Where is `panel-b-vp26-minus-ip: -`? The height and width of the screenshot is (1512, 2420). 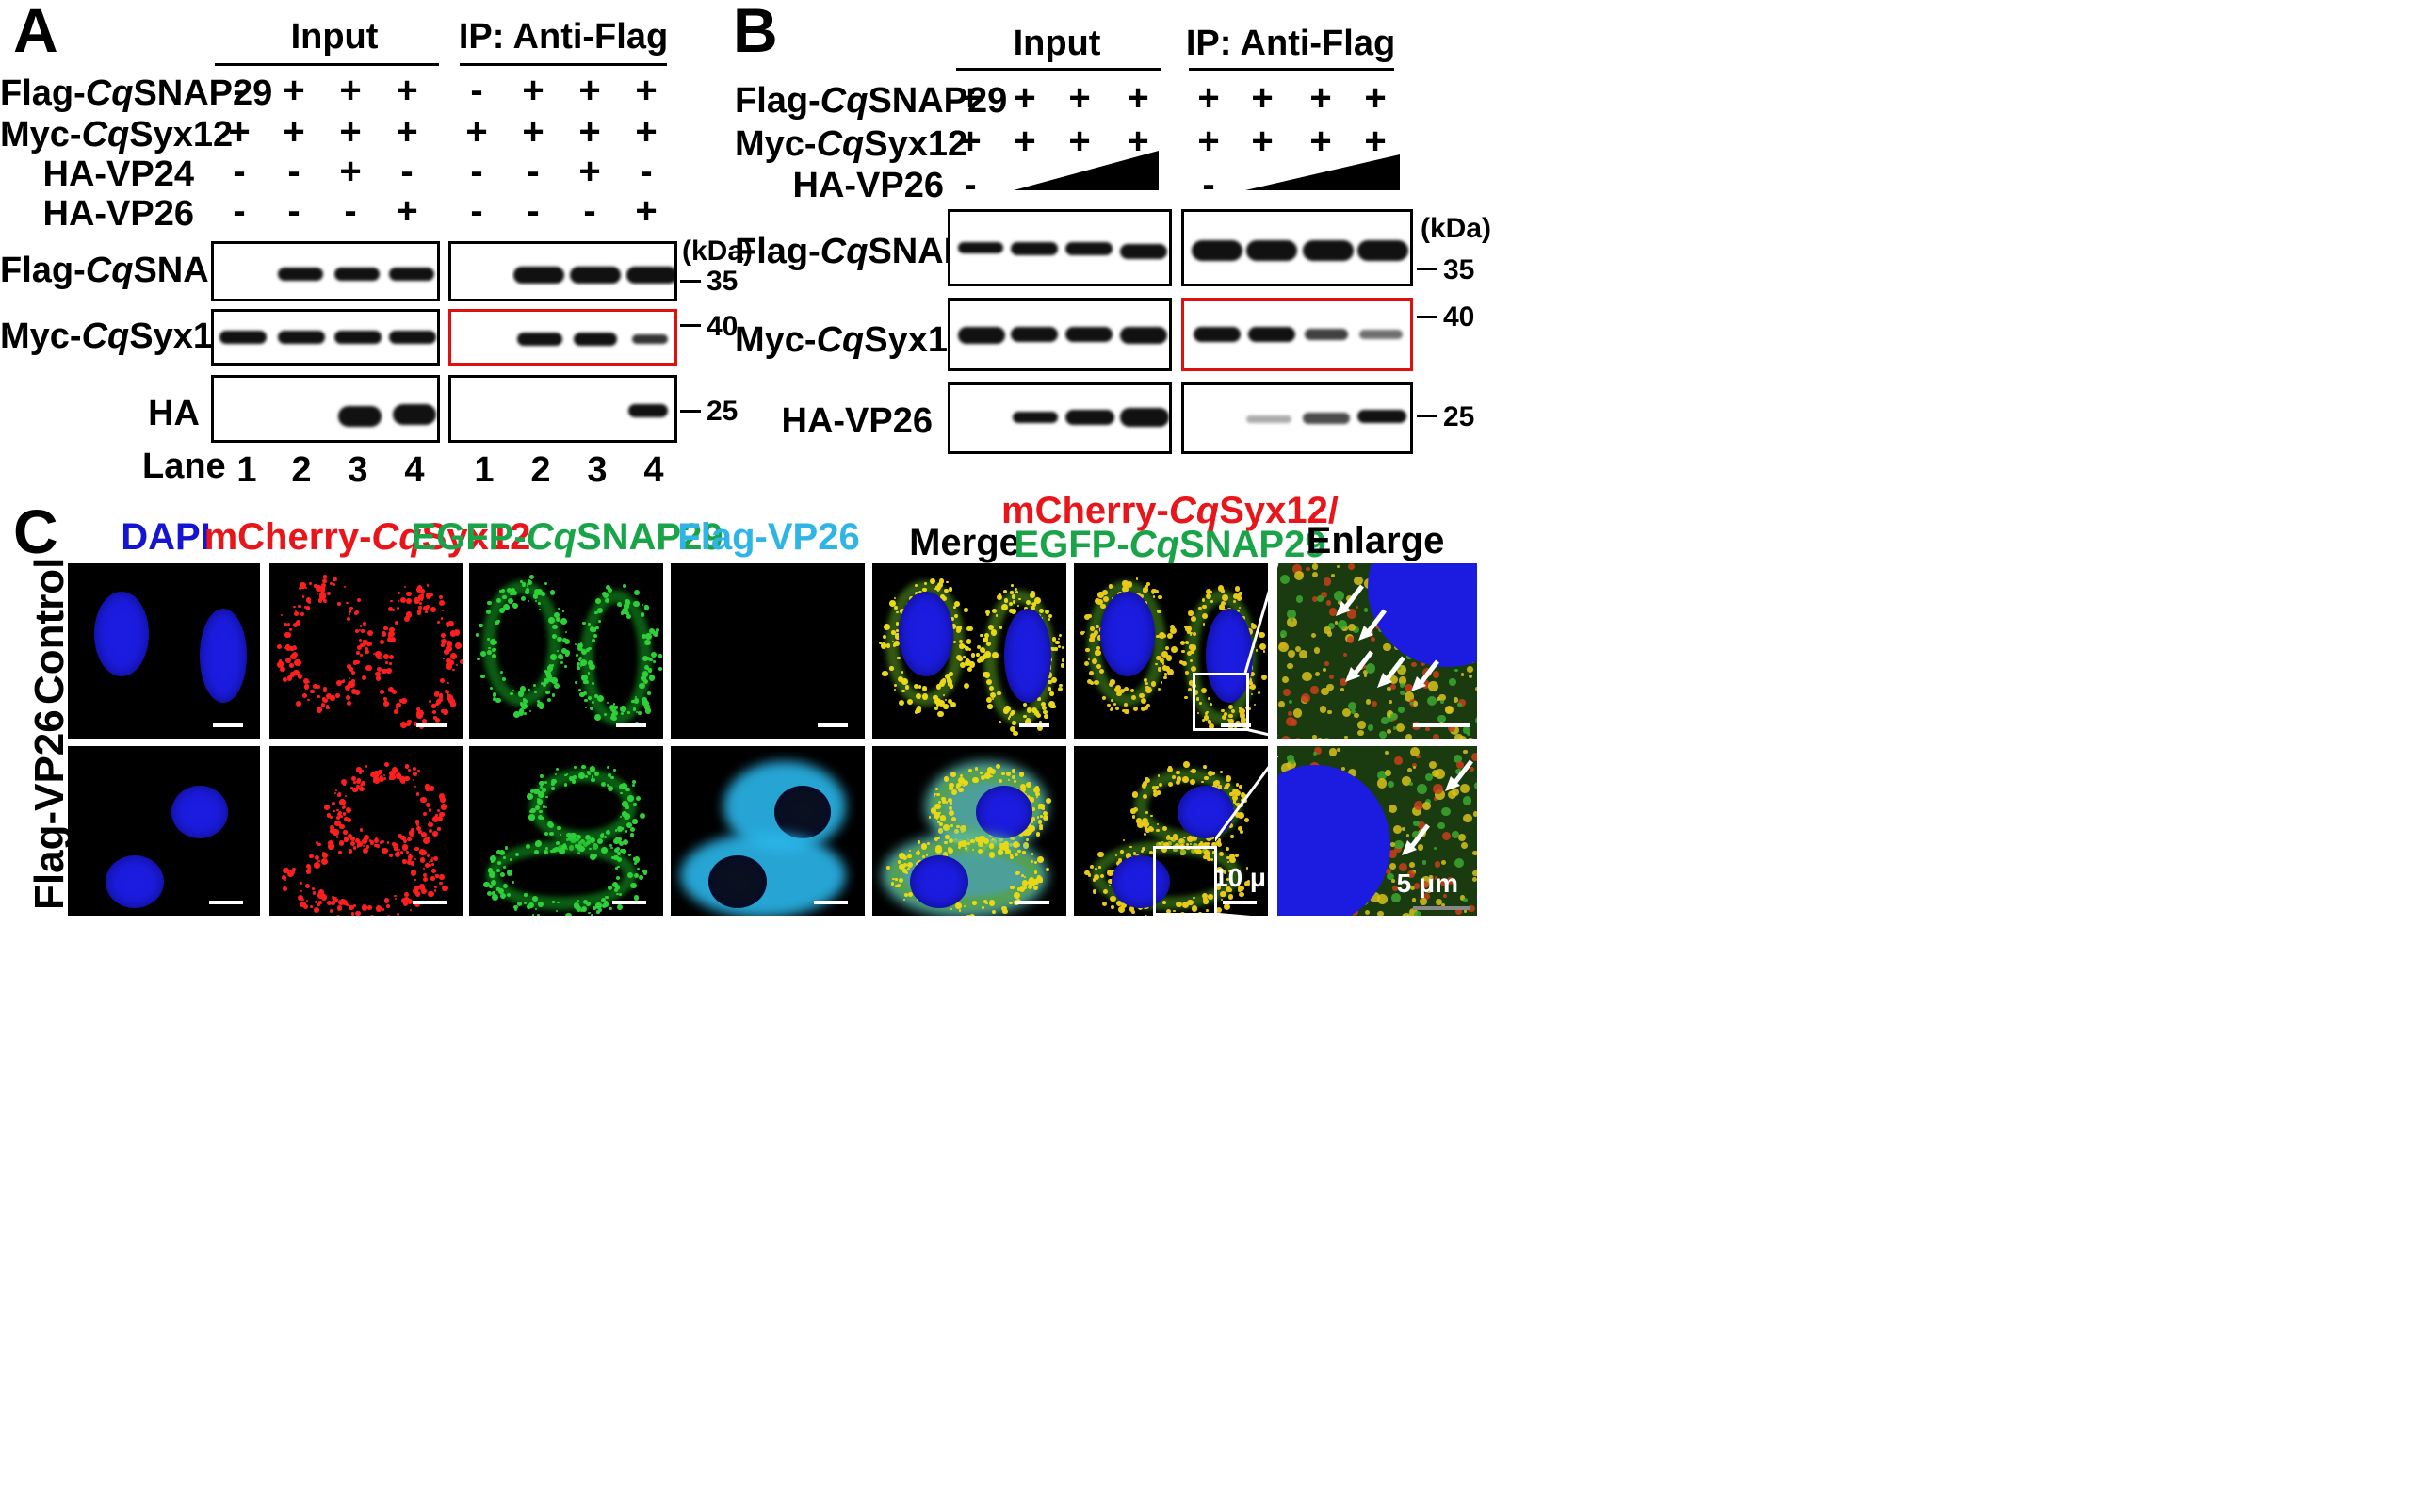 panel-b-vp26-minus-ip: - is located at coordinates (1208, 184).